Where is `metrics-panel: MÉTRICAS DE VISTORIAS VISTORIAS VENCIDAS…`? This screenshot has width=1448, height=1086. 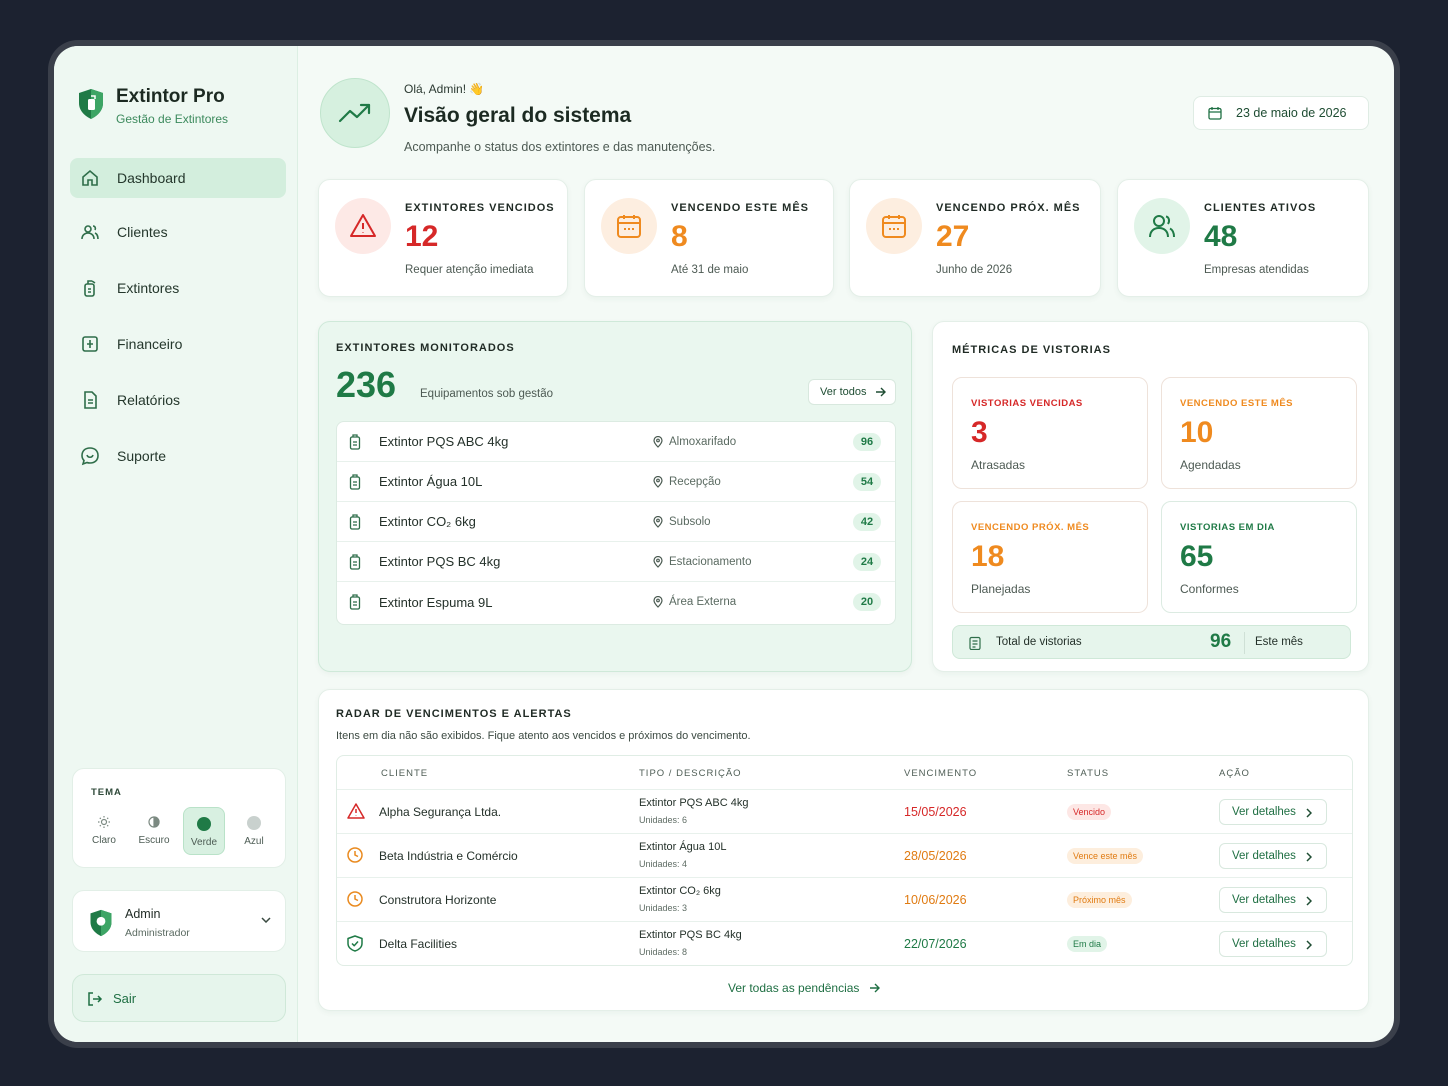
metrics-panel: MÉTRICAS DE VISTORIAS VISTORIAS VENCIDAS… is located at coordinates (1150, 496).